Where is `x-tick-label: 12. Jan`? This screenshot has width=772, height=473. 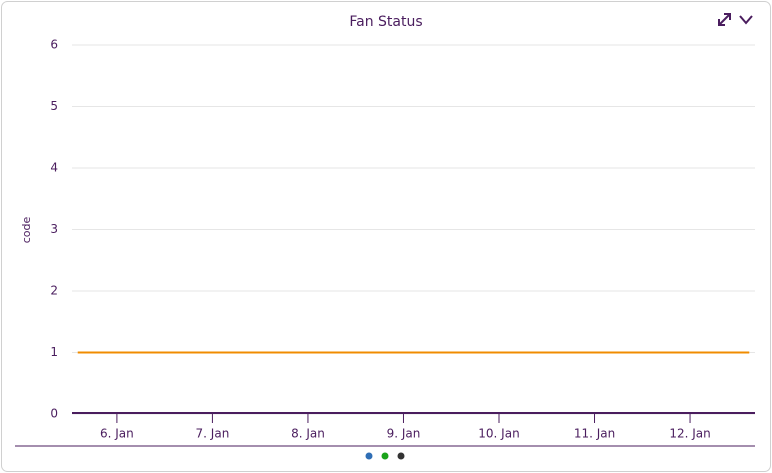
x-tick-label: 12. Jan is located at coordinates (689, 434).